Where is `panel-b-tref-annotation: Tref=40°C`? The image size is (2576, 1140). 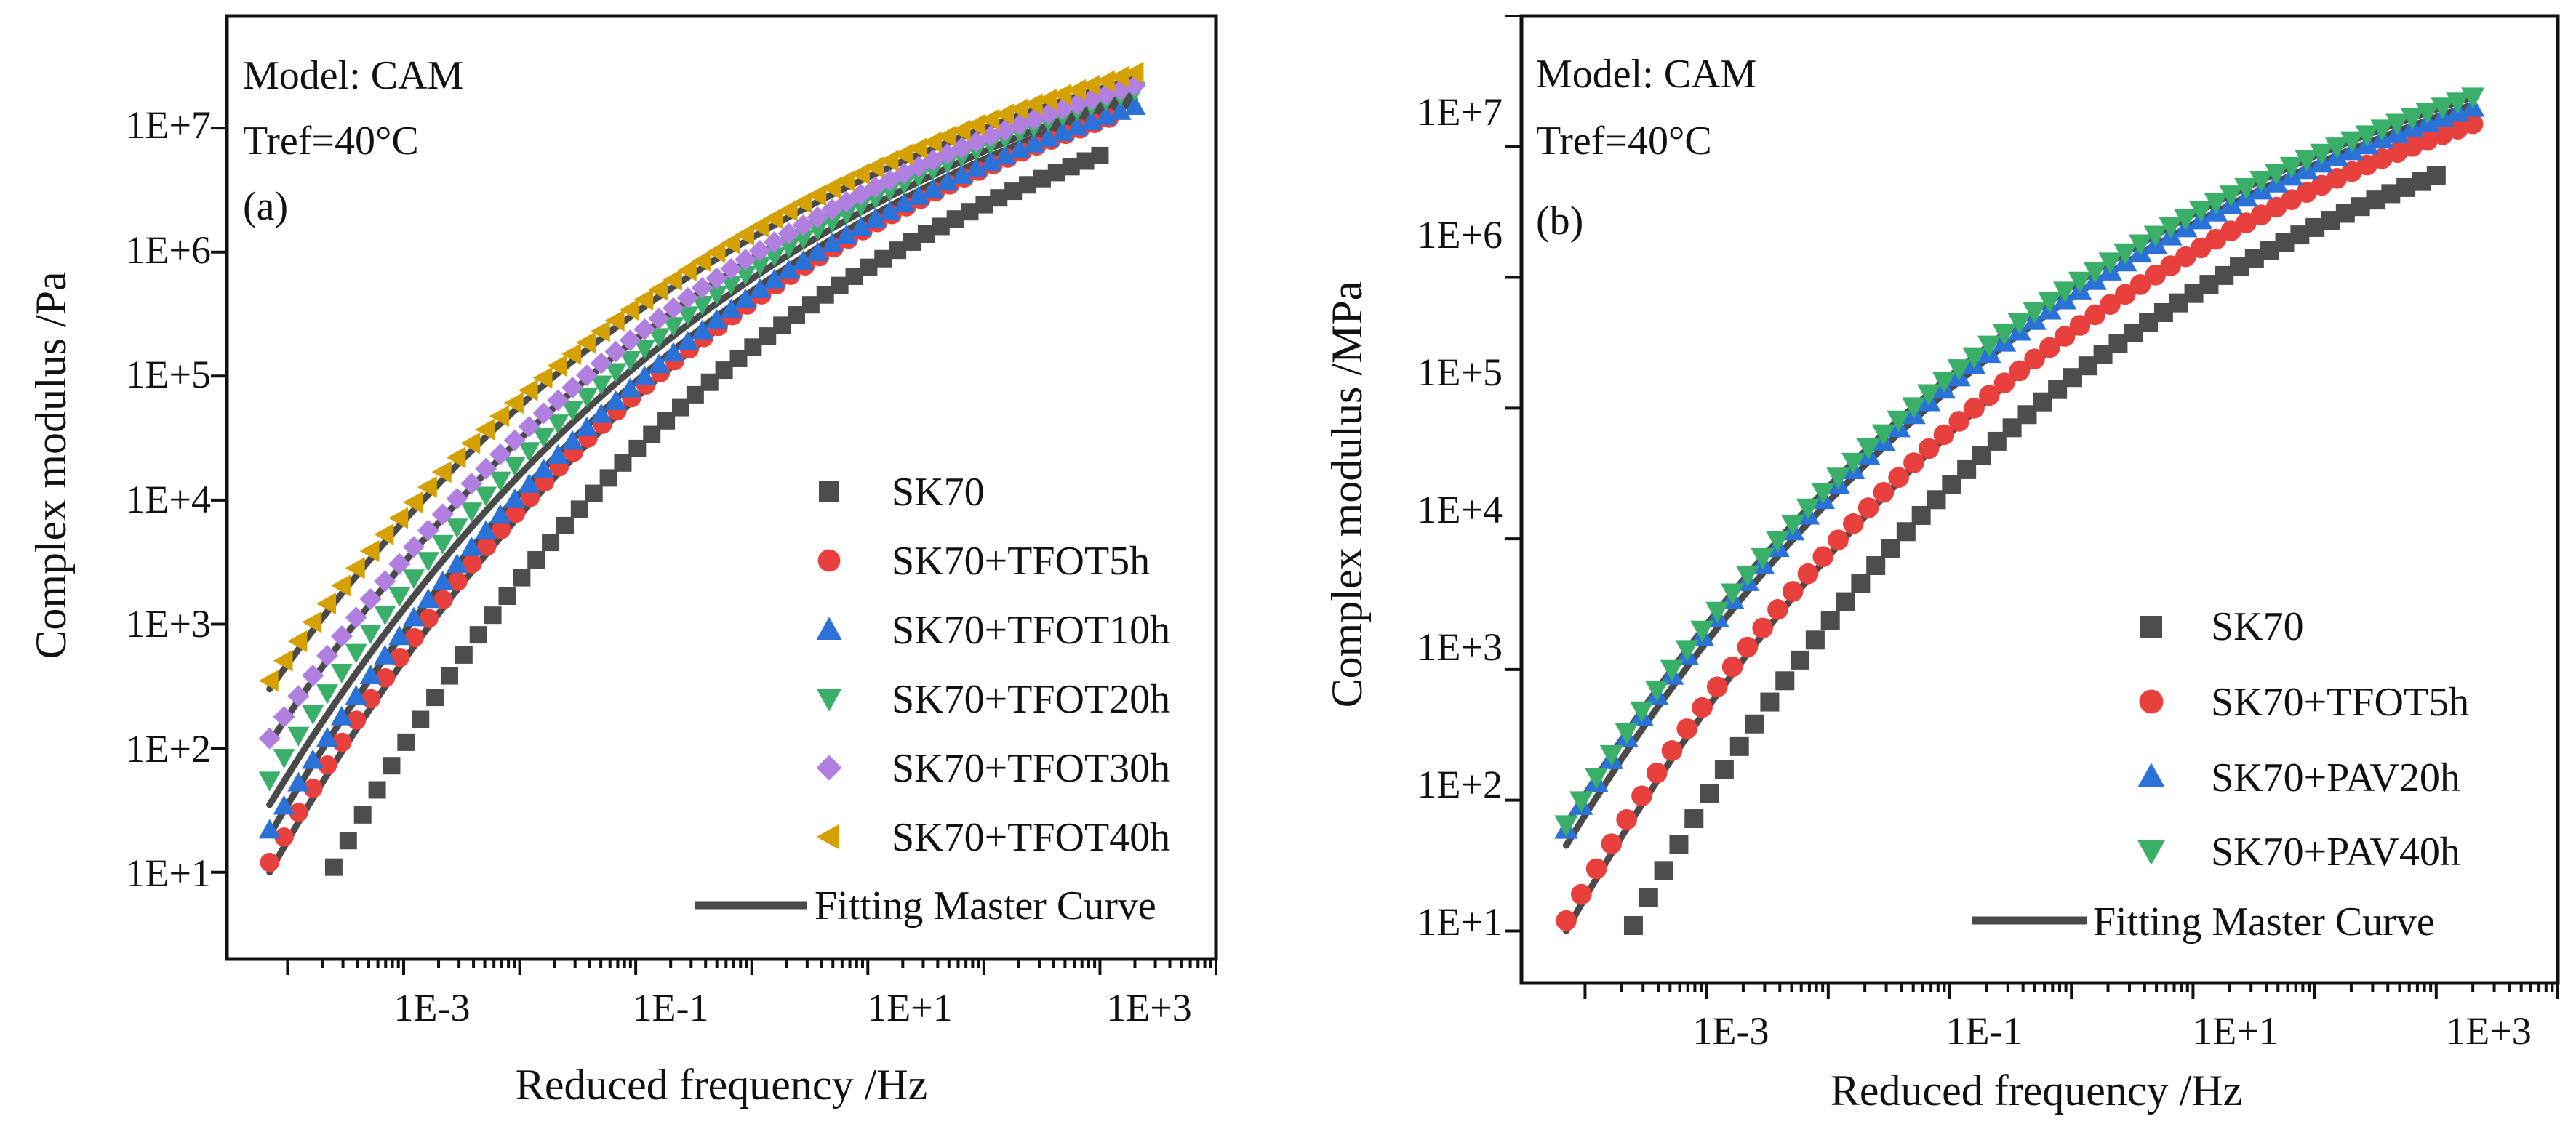 panel-b-tref-annotation: Tref=40°C is located at coordinates (1624, 141).